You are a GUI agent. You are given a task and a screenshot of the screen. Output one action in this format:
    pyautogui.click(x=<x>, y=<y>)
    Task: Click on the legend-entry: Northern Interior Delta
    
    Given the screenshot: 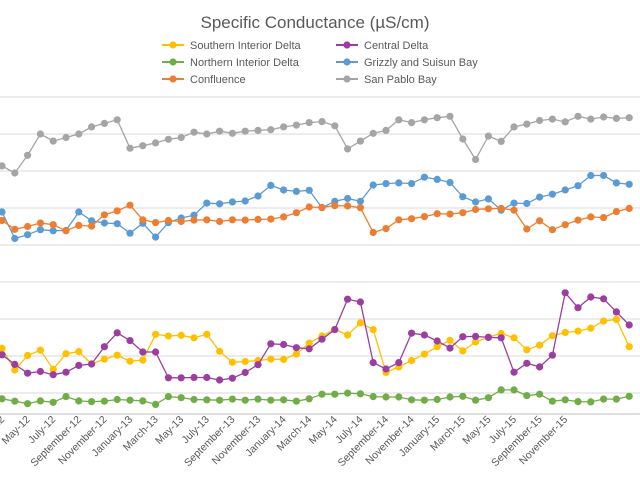 What is the action you would take?
    pyautogui.click(x=231, y=63)
    